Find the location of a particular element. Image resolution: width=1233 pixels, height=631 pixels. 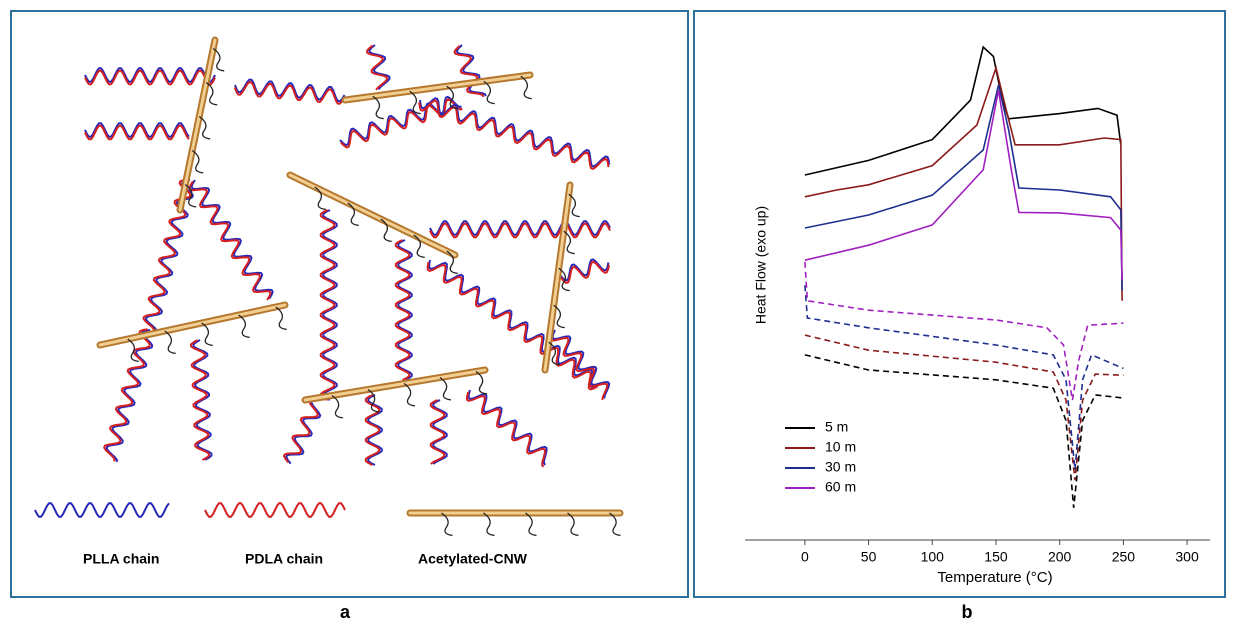

legend-label: PDLA chain is located at coordinates (284, 559).